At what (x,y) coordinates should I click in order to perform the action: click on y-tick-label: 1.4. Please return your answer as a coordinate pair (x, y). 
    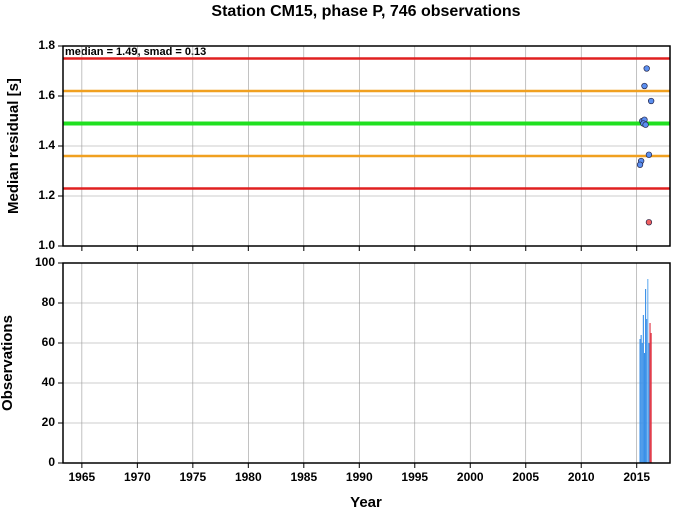
    Looking at the image, I should click on (46, 145).